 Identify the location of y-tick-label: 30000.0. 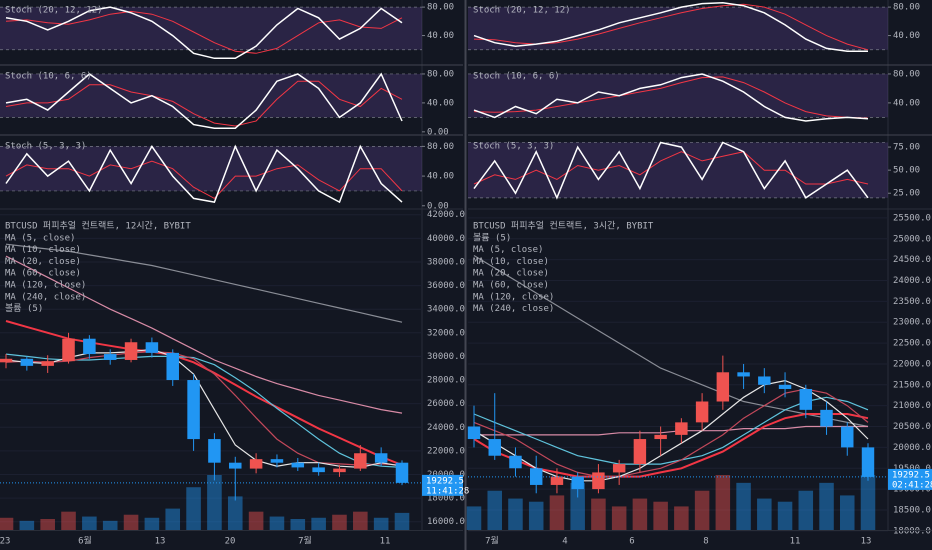
(446, 357).